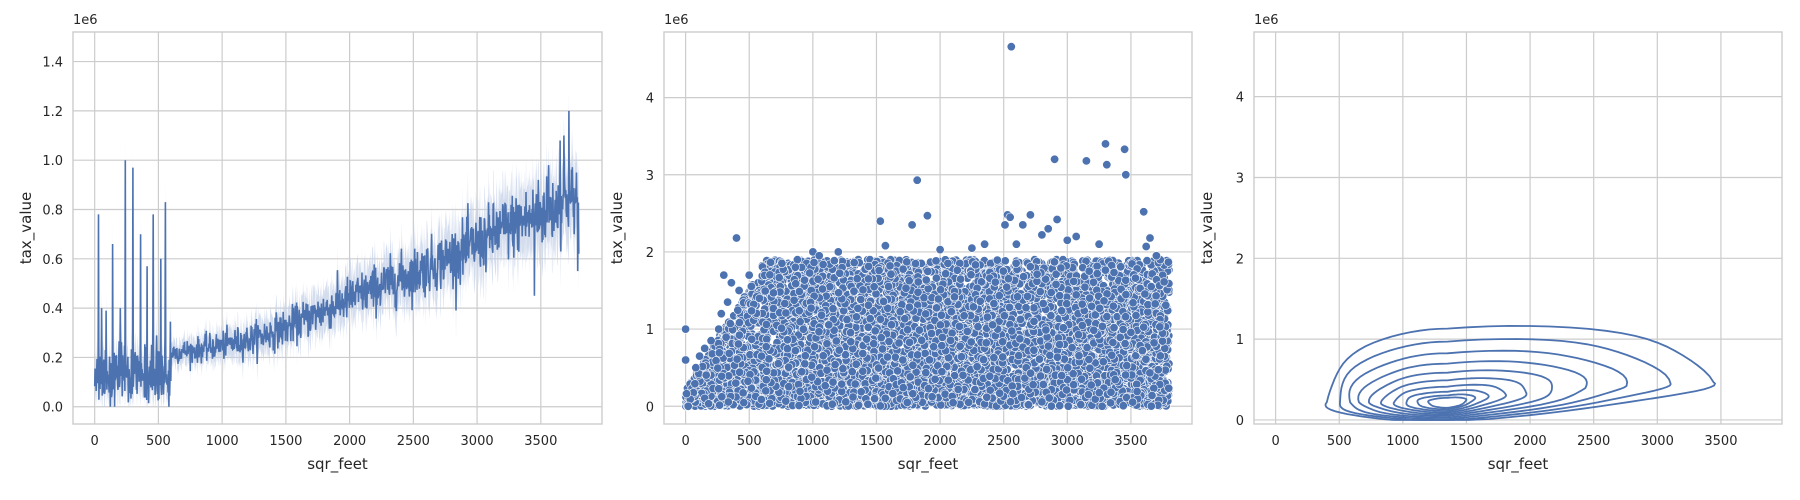  What do you see at coordinates (52, 260) in the screenshot?
I see `y-tick-label: 0.6` at bounding box center [52, 260].